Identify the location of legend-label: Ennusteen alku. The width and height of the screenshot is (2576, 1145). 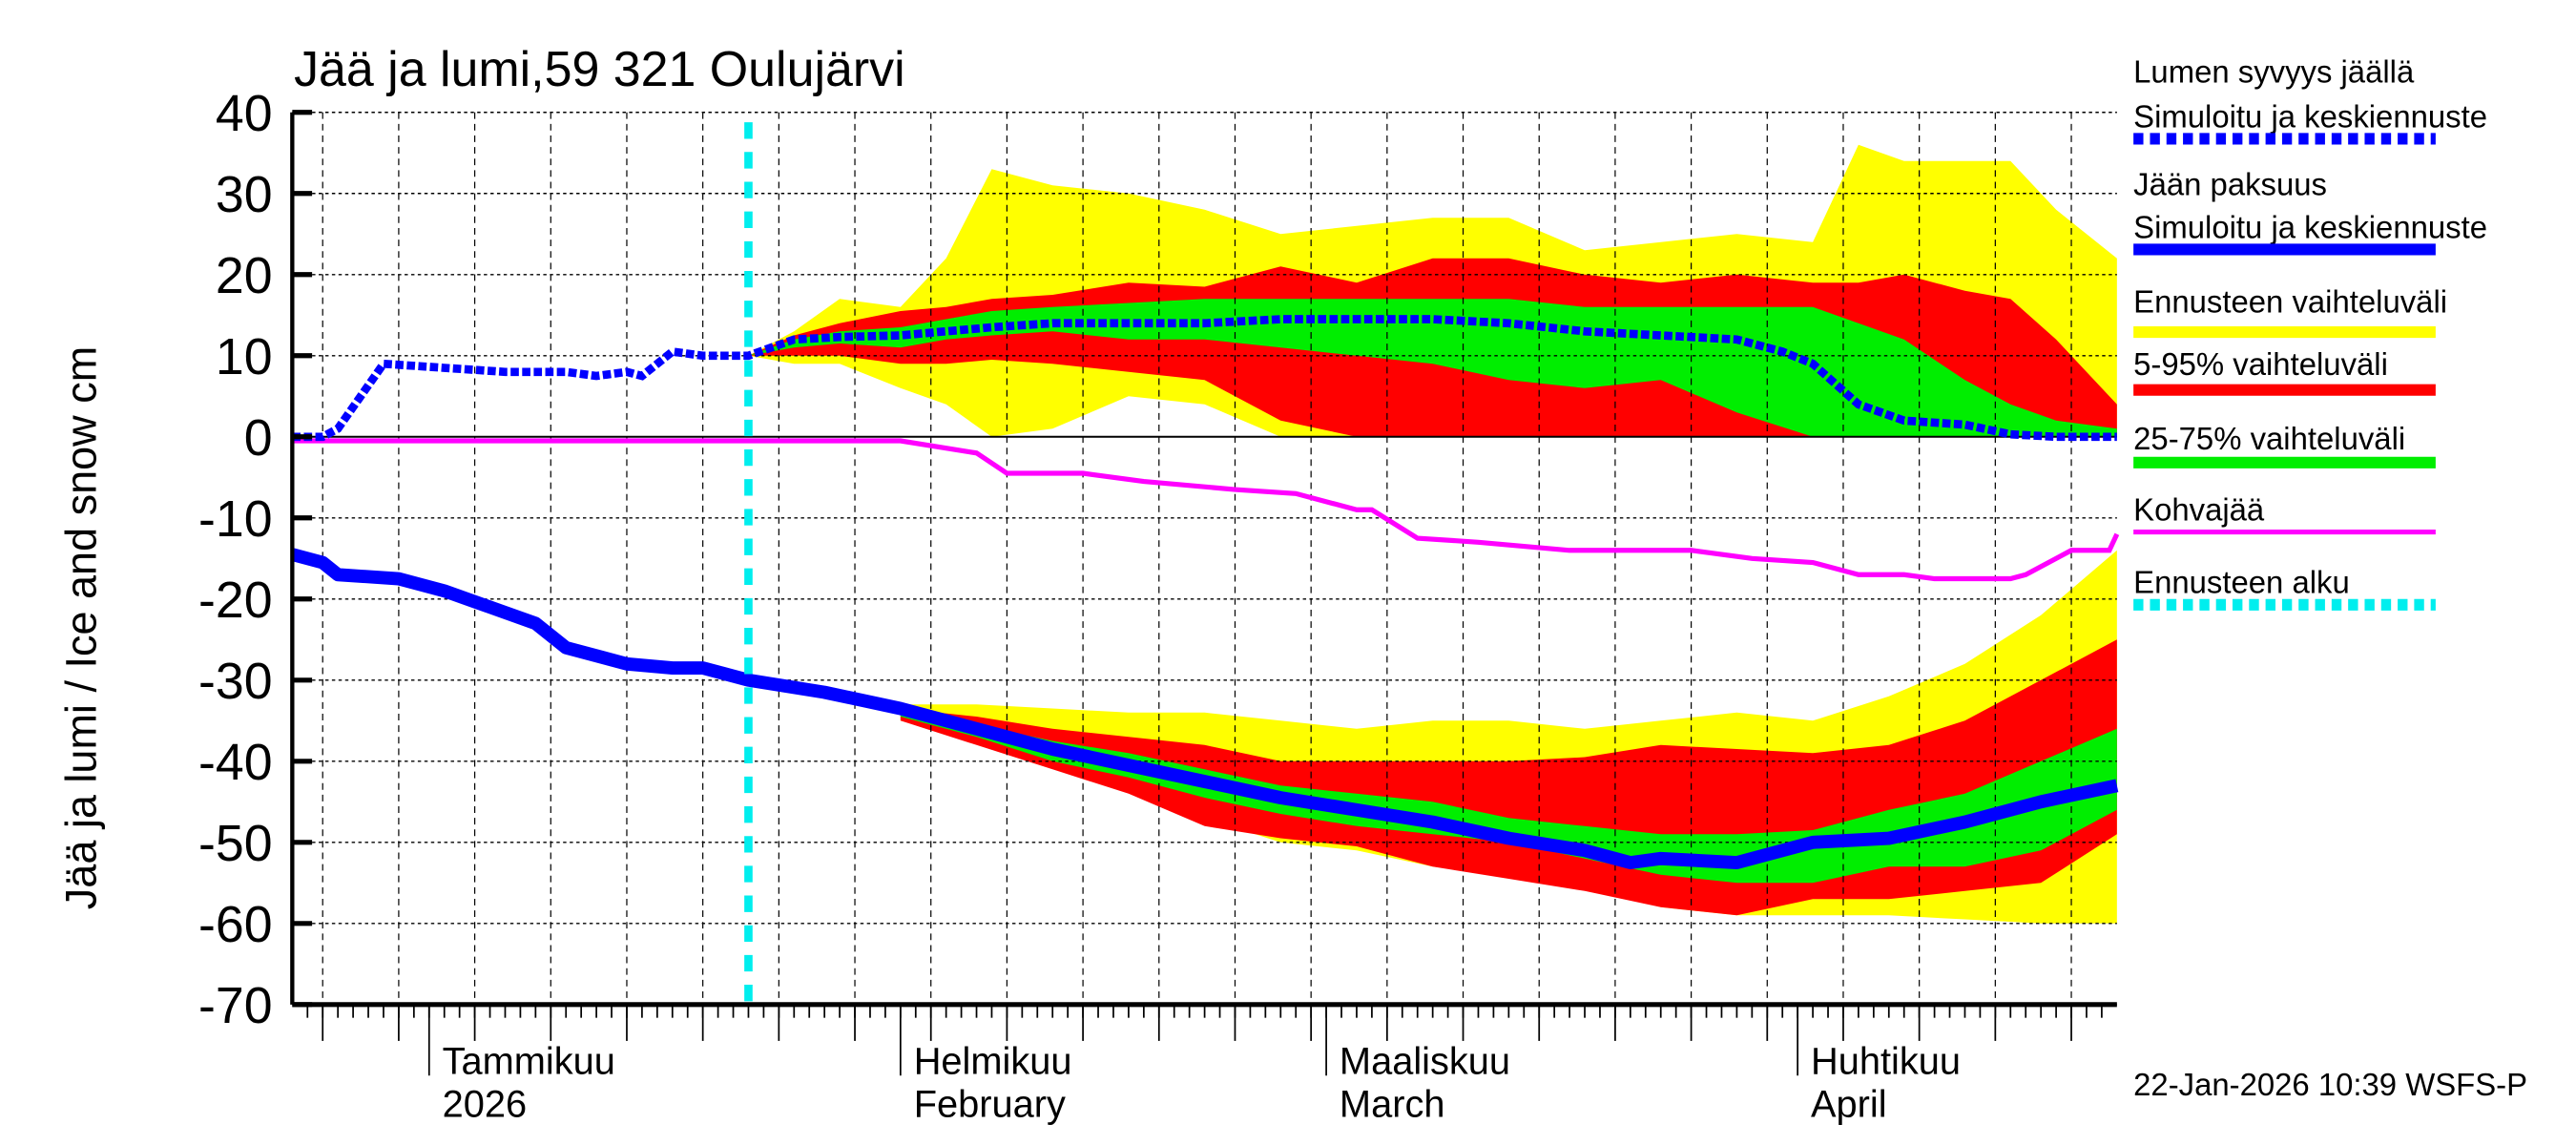
(2241, 583).